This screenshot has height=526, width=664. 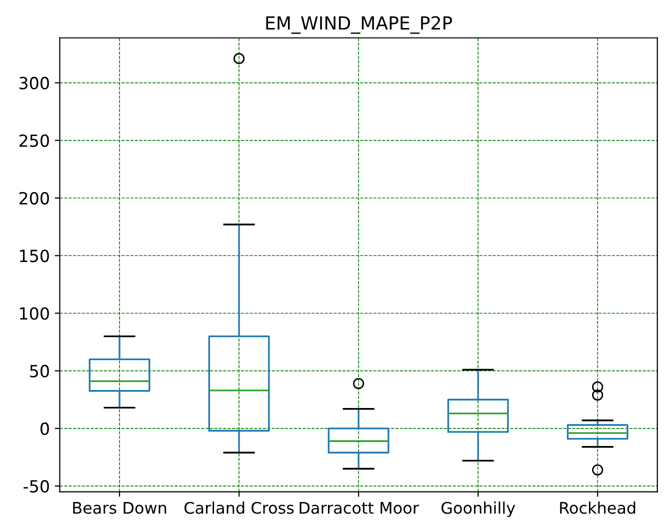 I want to click on y-tick-label: 50, so click(x=39, y=371).